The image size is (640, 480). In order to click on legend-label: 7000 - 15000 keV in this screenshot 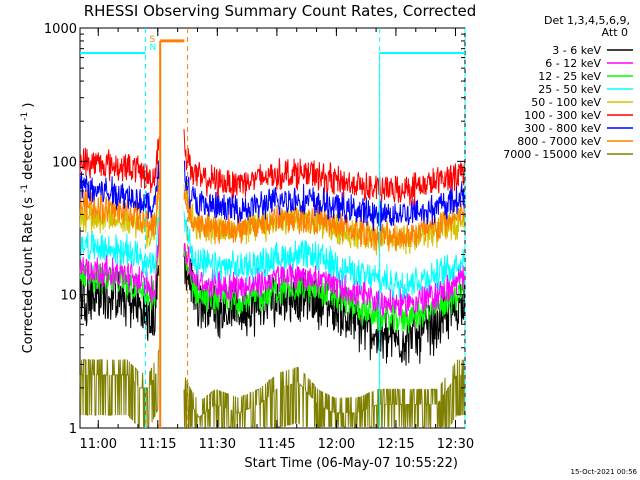, I will do `click(552, 154)`.